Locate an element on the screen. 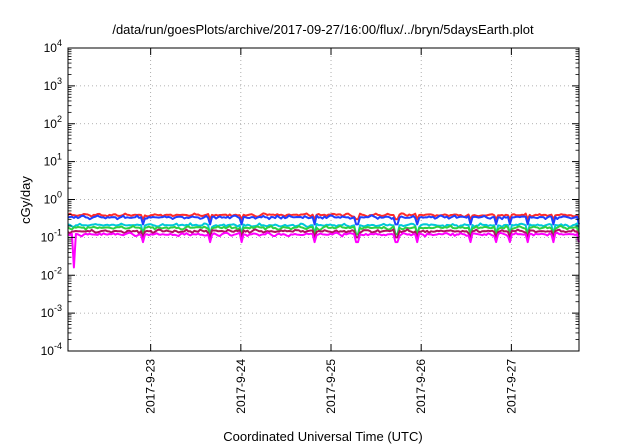  x-tick-label: 2017-9-23 is located at coordinates (151, 386).